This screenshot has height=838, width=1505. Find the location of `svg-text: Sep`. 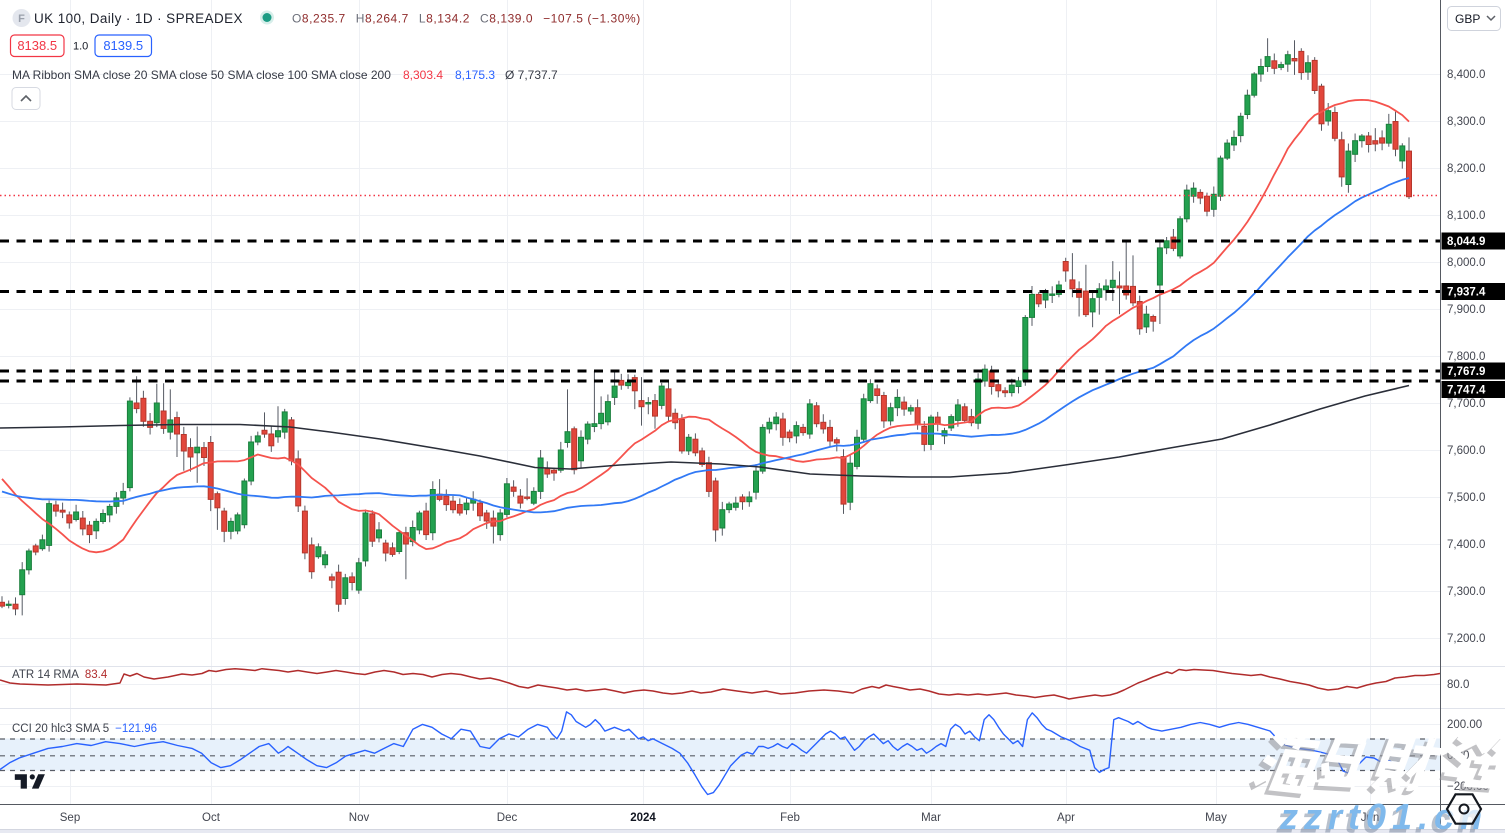

svg-text: Sep is located at coordinates (70, 818).